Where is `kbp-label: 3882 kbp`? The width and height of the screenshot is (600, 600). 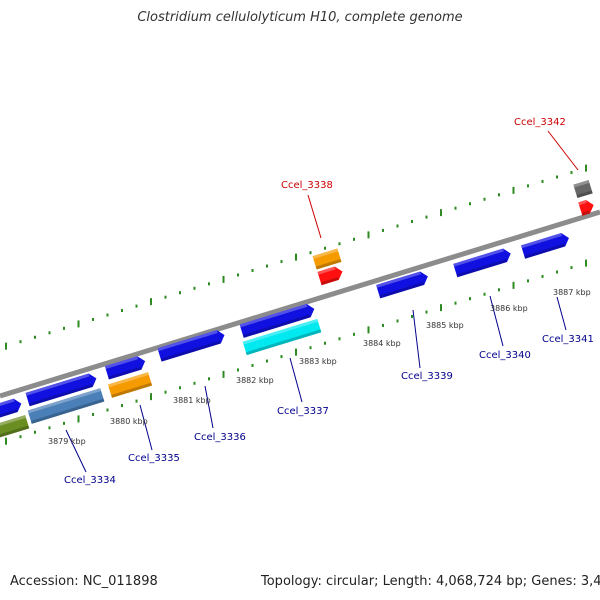
kbp-label: 3882 kbp is located at coordinates (255, 380).